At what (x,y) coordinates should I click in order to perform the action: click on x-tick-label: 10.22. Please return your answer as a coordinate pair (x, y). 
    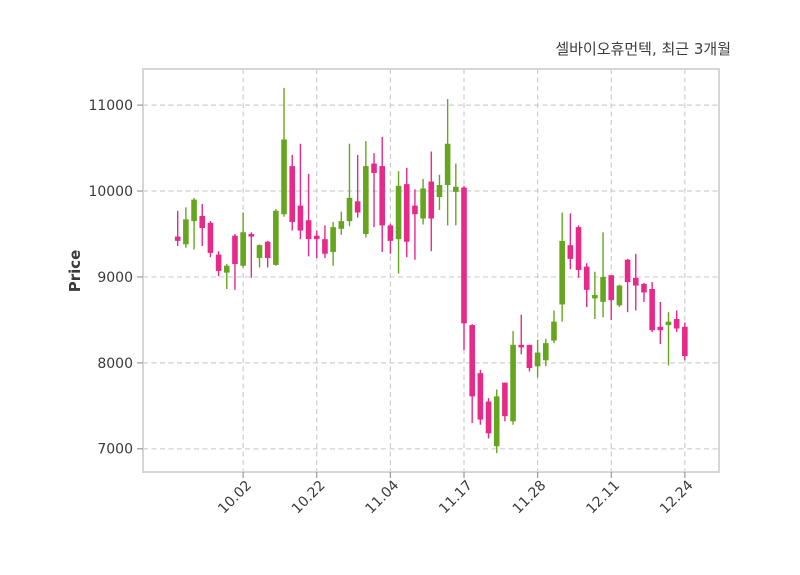
    Looking at the image, I should click on (309, 498).